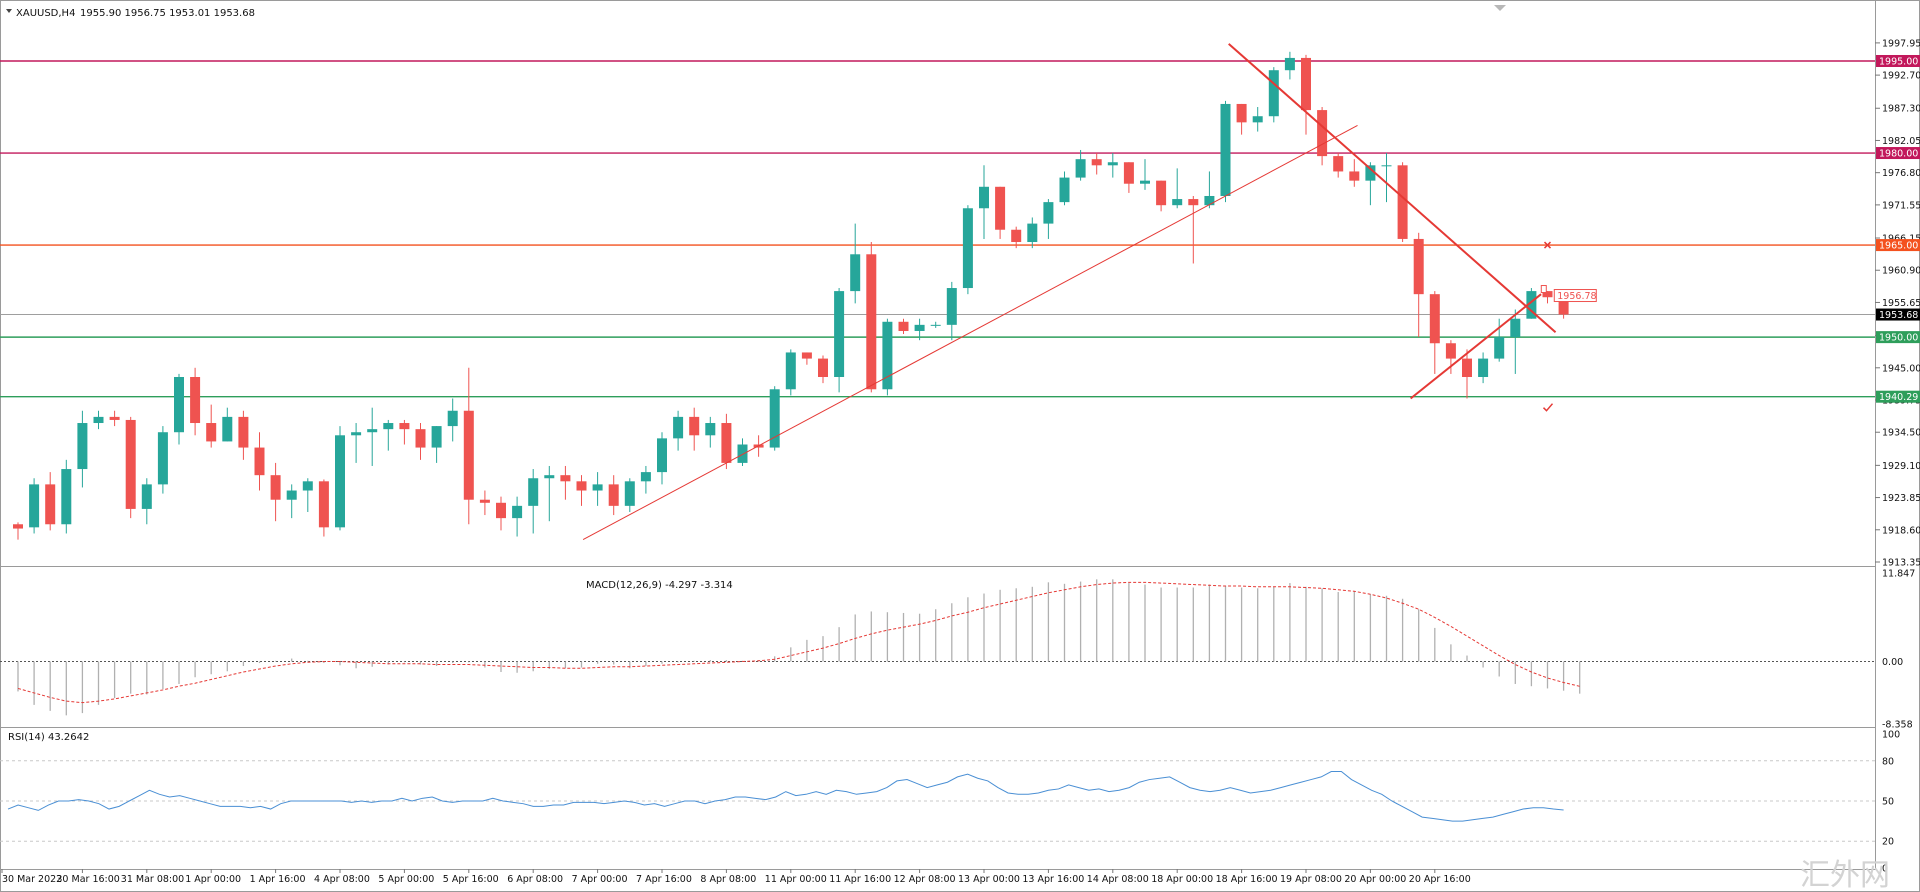 The width and height of the screenshot is (1920, 892). I want to click on cross-marker-icon, so click(1547, 245).